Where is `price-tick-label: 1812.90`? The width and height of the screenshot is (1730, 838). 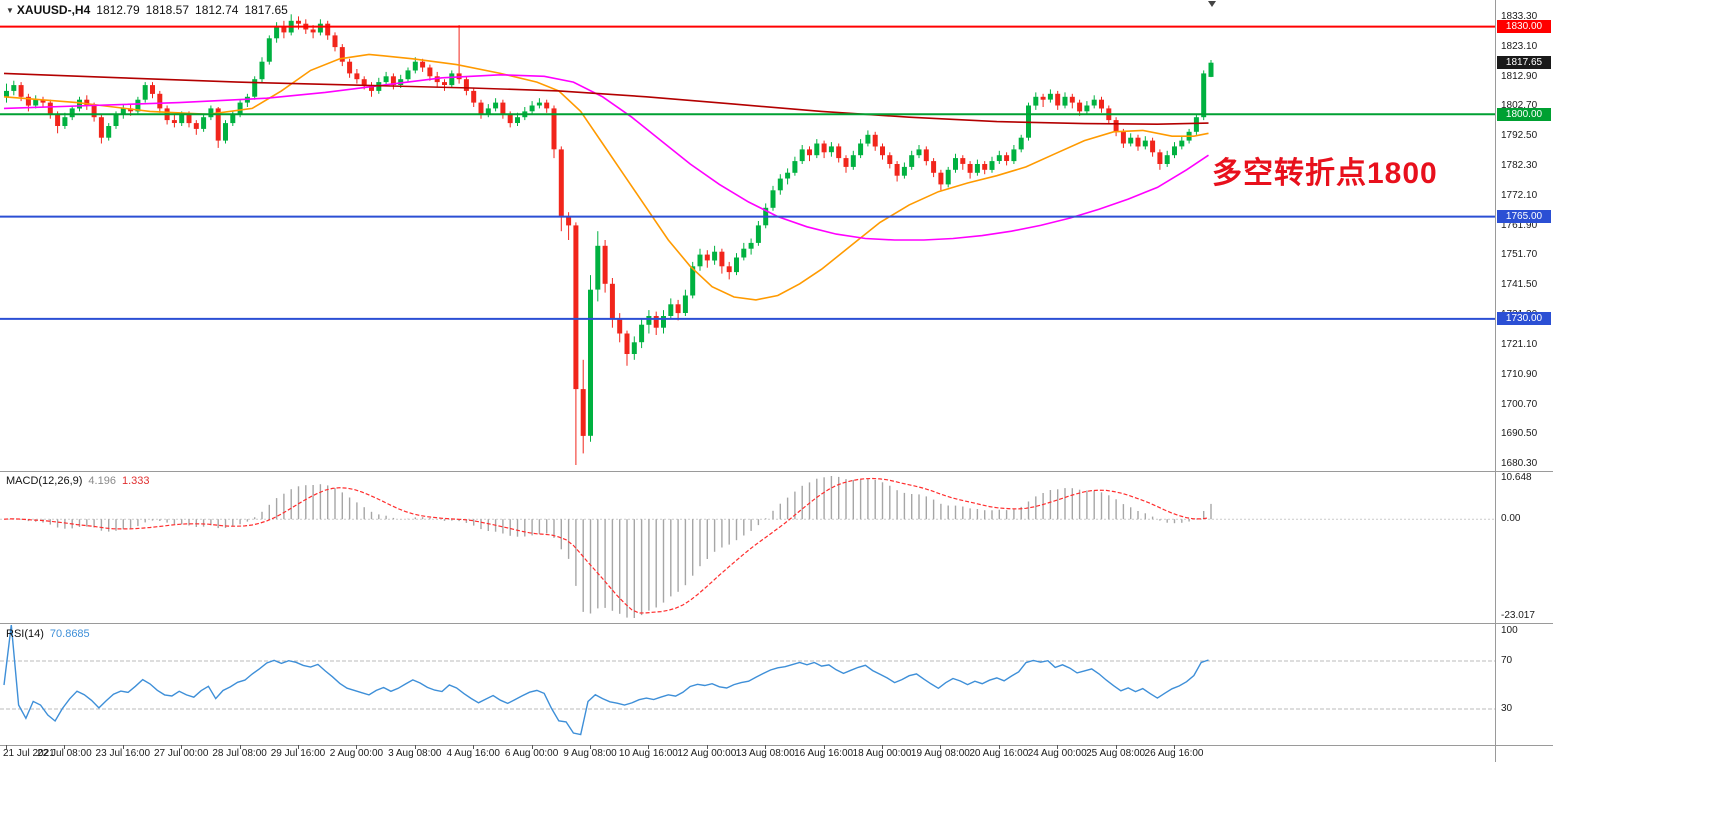 price-tick-label: 1812.90 is located at coordinates (1519, 76).